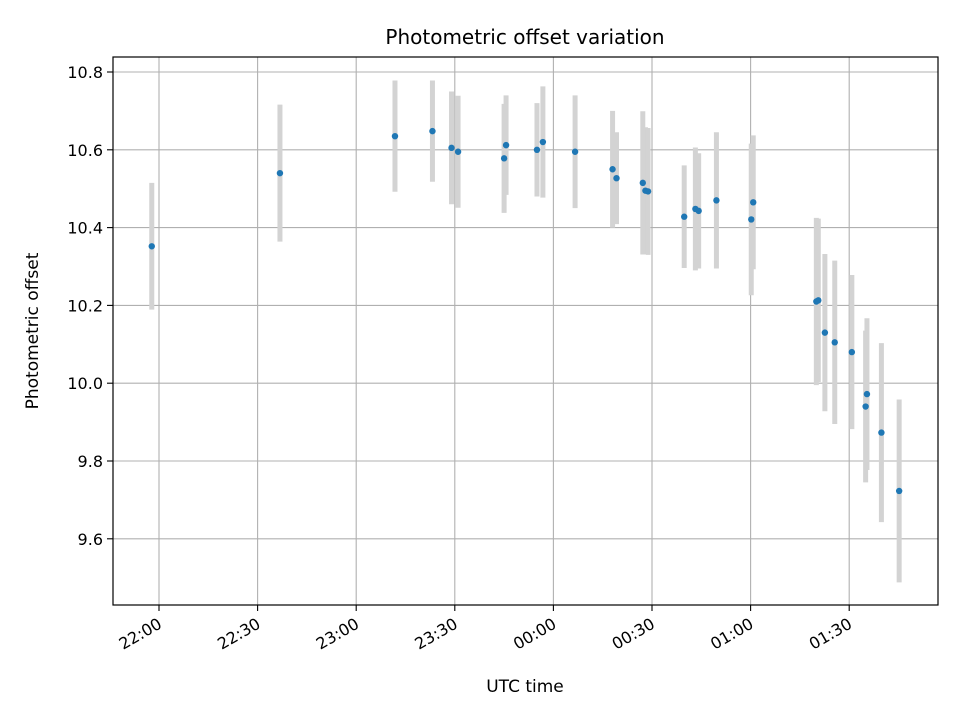 The height and width of the screenshot is (720, 960). I want to click on x-tick-label: 01:00, so click(731, 634).